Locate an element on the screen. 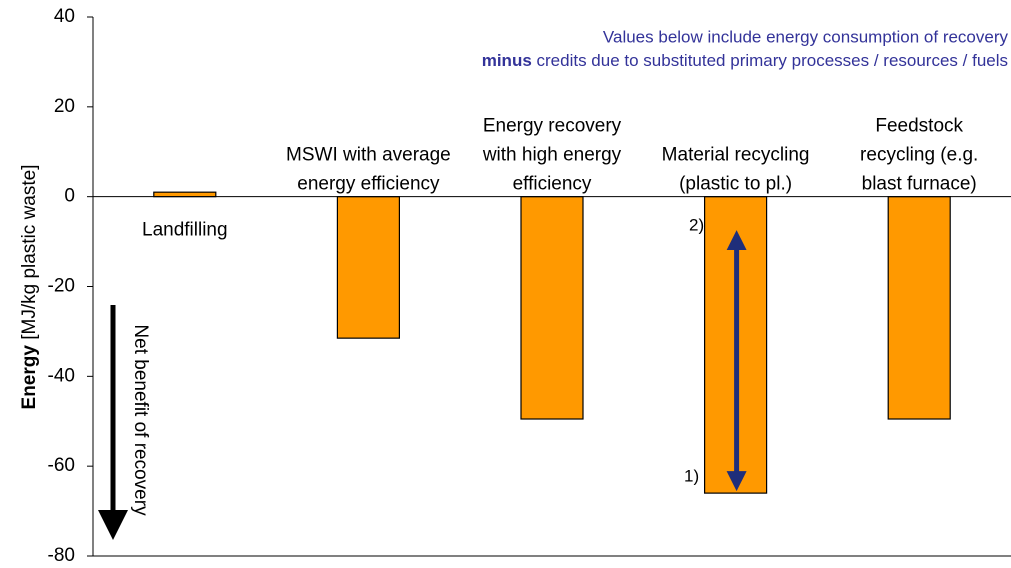 The image size is (1011, 568). category-label: Feedstock is located at coordinates (919, 126).